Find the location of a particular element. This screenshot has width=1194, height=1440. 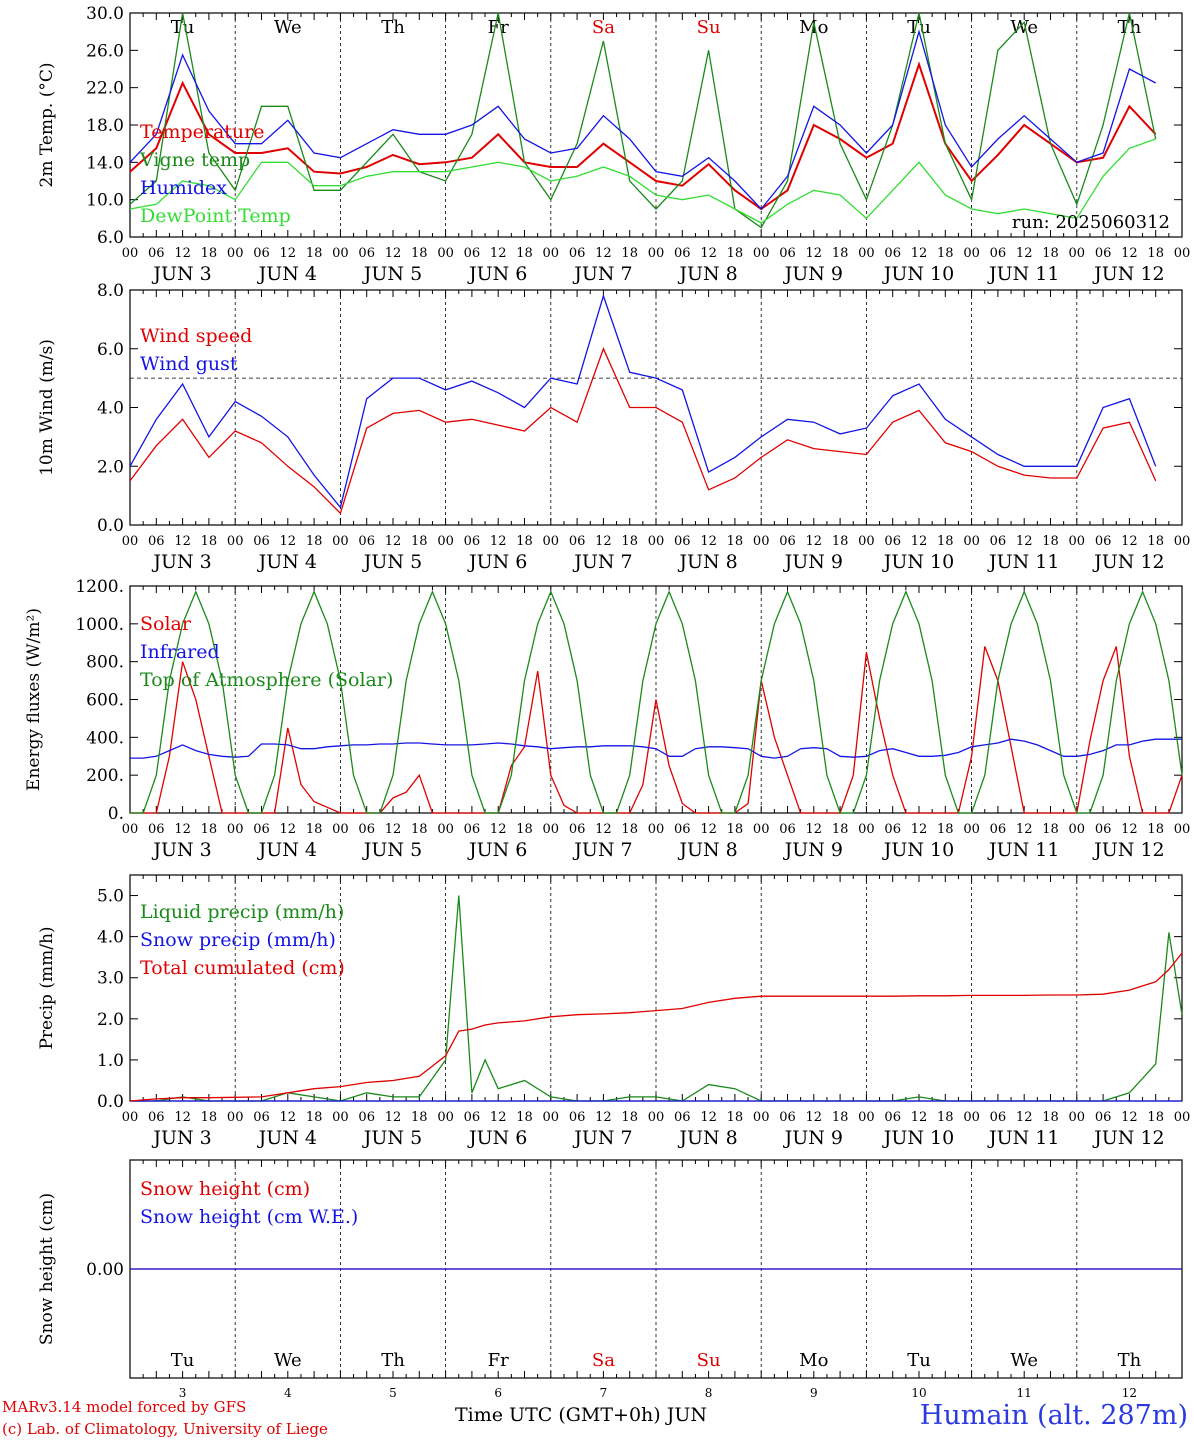

y-axis-label: Precip (mm/h) is located at coordinates (47, 987).